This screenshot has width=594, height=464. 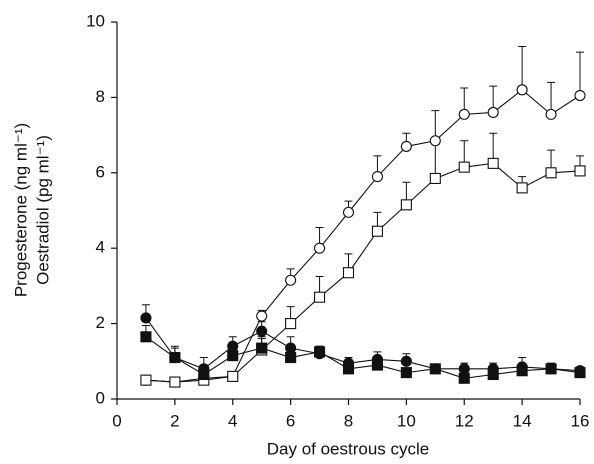 I want to click on y-tick-label: 6, so click(x=100, y=171).